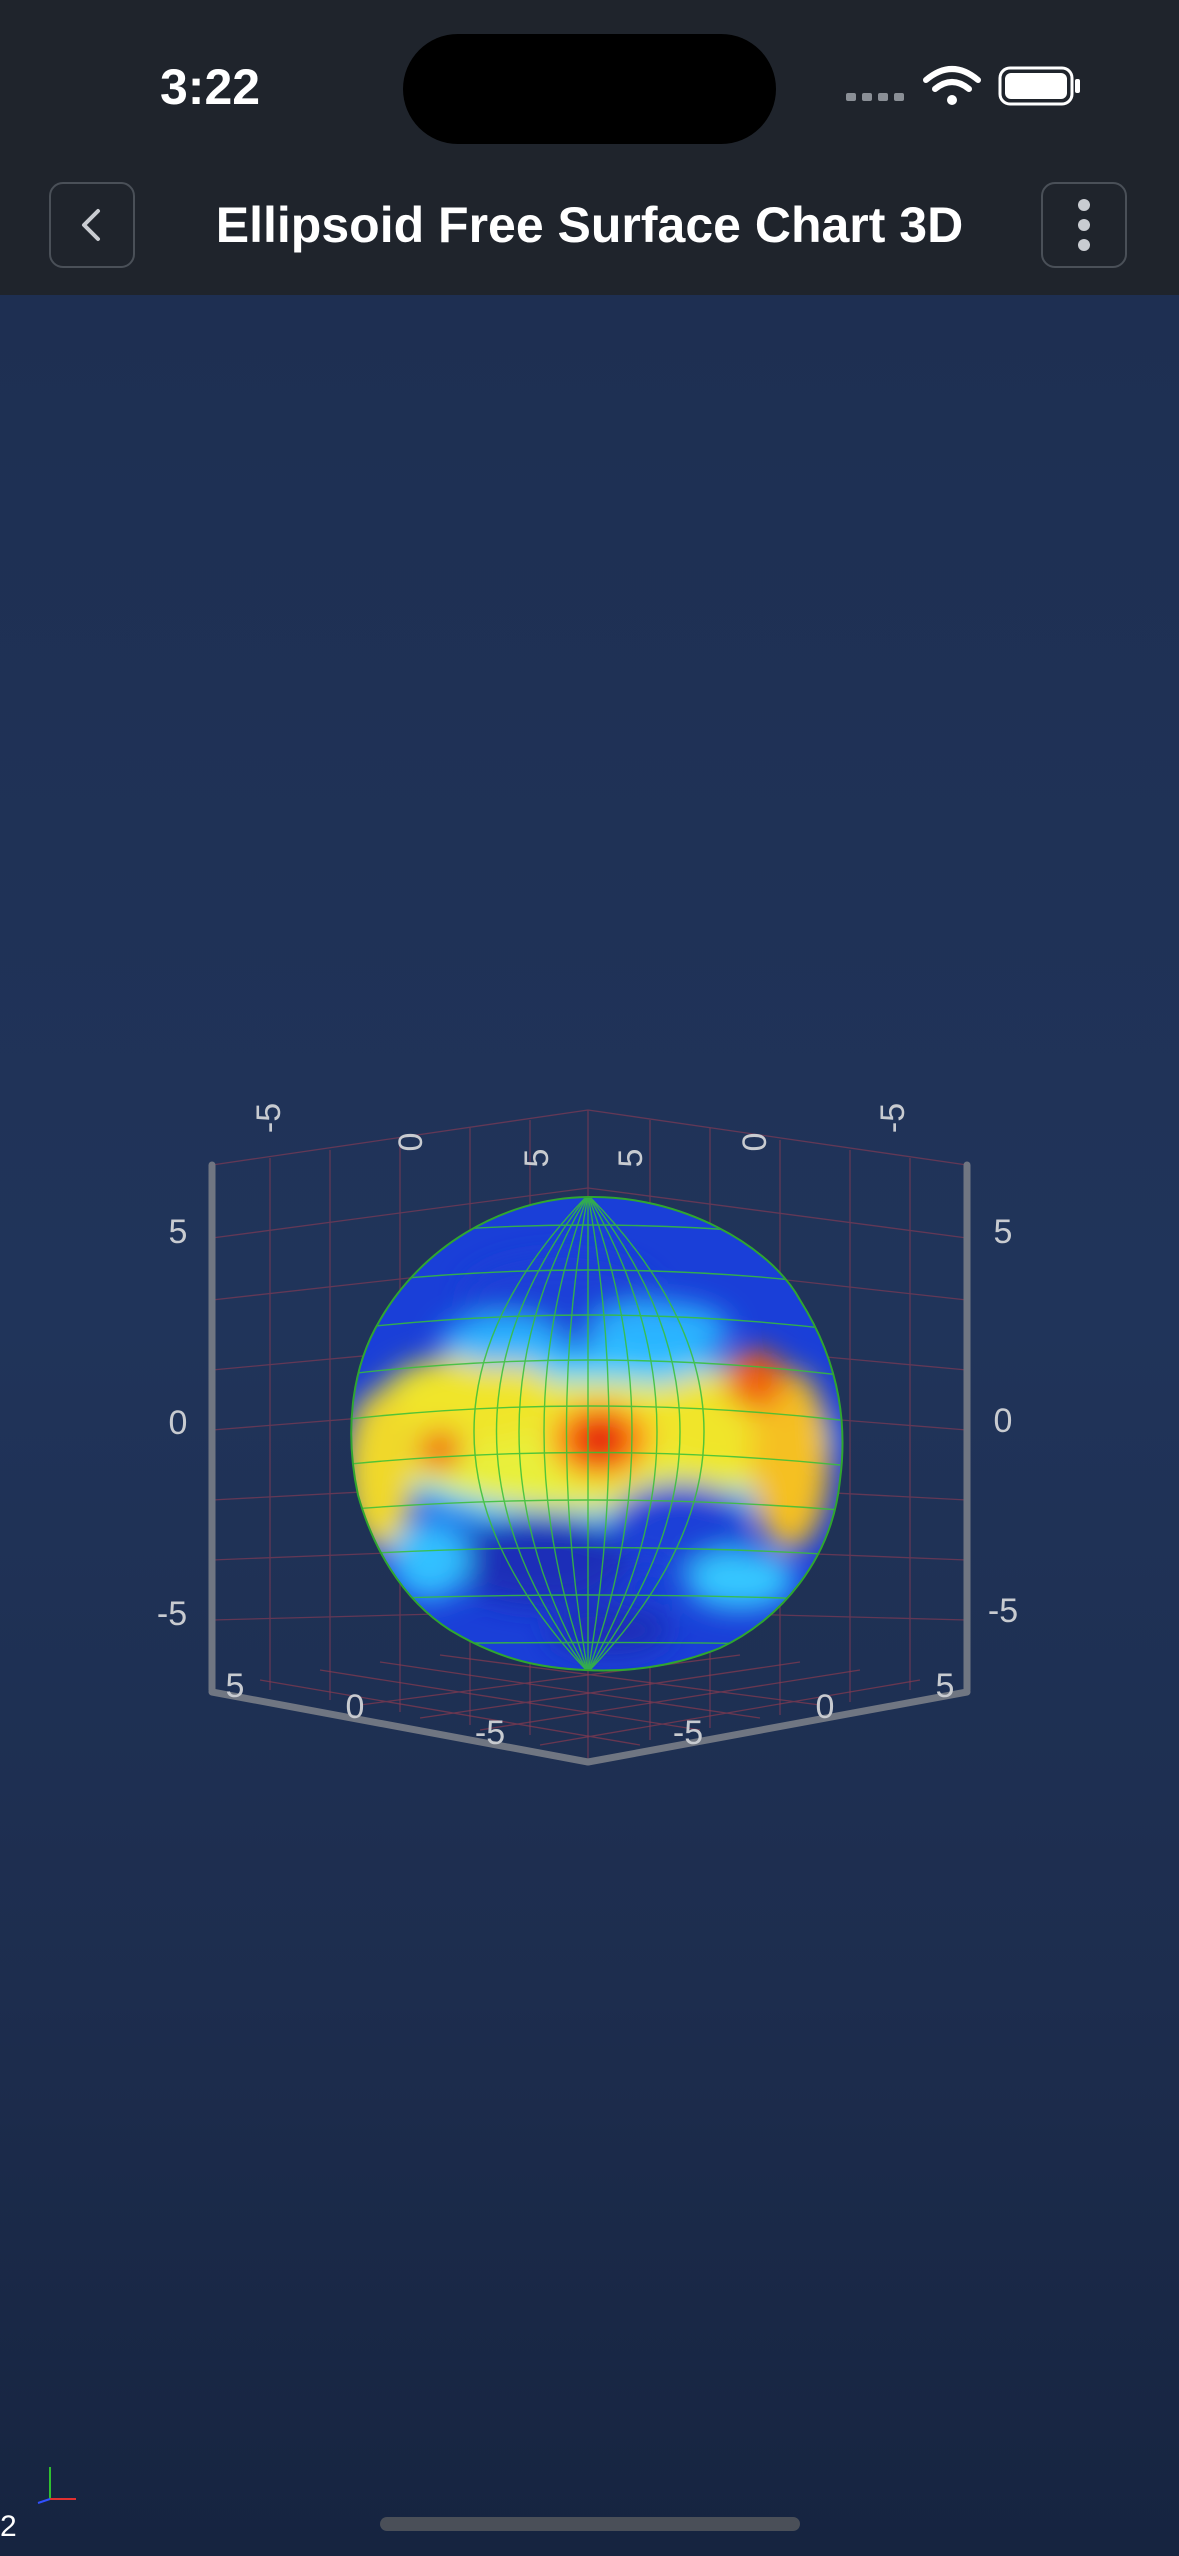  Describe the element at coordinates (366, 1709) in the screenshot. I see `x-axis-ticks: 5 0 -5` at that location.